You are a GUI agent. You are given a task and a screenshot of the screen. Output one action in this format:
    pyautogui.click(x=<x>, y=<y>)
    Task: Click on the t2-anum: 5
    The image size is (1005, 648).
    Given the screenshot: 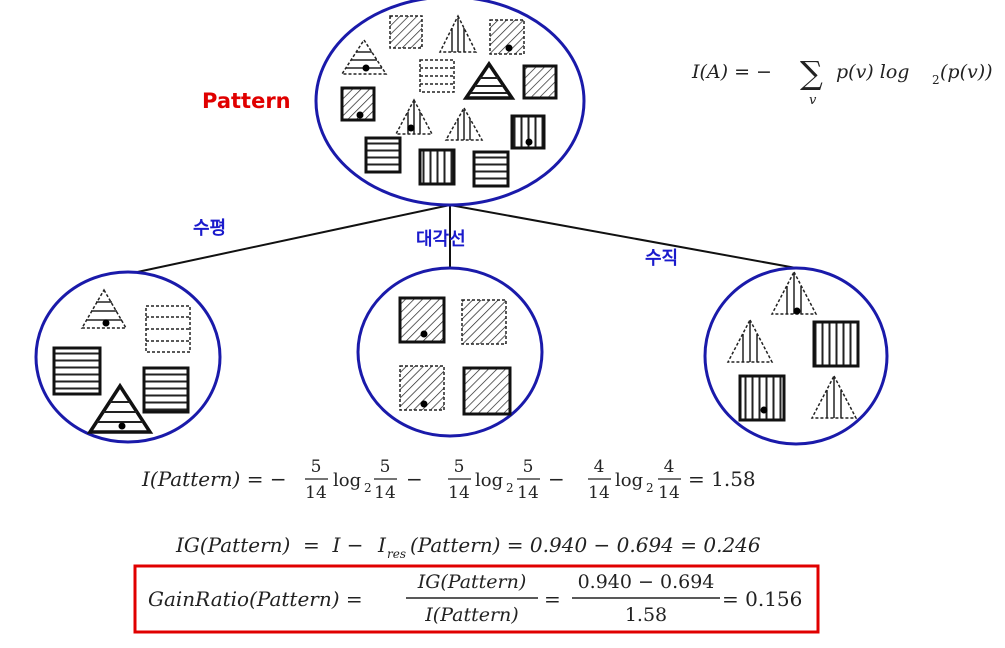 What is the action you would take?
    pyautogui.click(x=528, y=467)
    